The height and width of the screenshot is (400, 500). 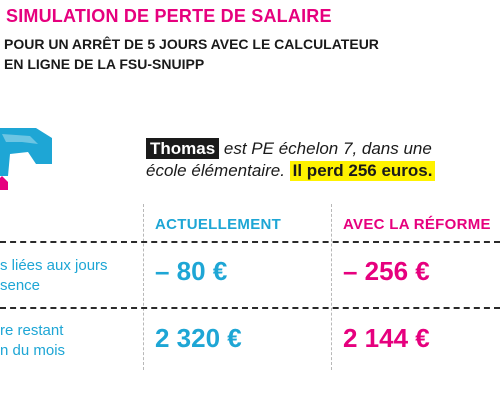 What do you see at coordinates (183, 148) in the screenshot?
I see `person-name: Thomas` at bounding box center [183, 148].